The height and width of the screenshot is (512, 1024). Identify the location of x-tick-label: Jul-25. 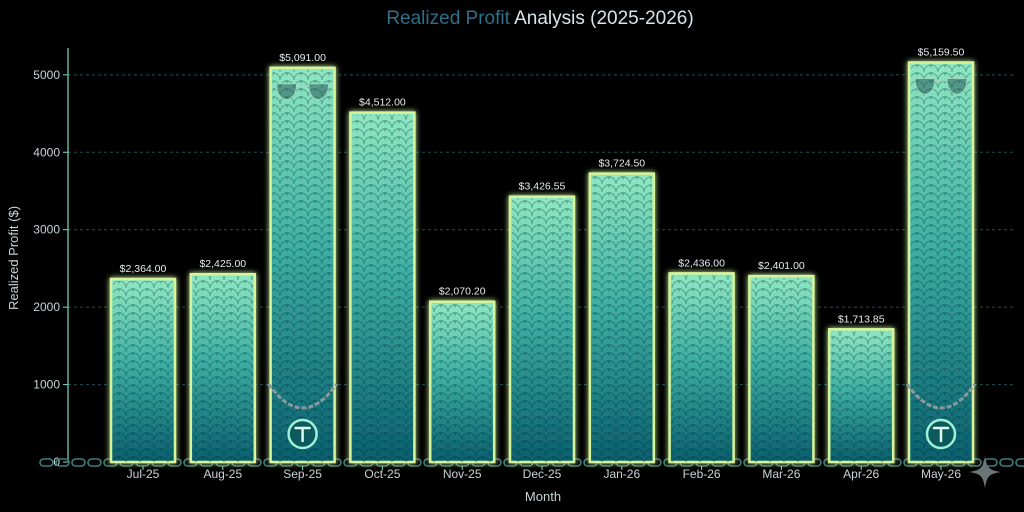
(143, 474).